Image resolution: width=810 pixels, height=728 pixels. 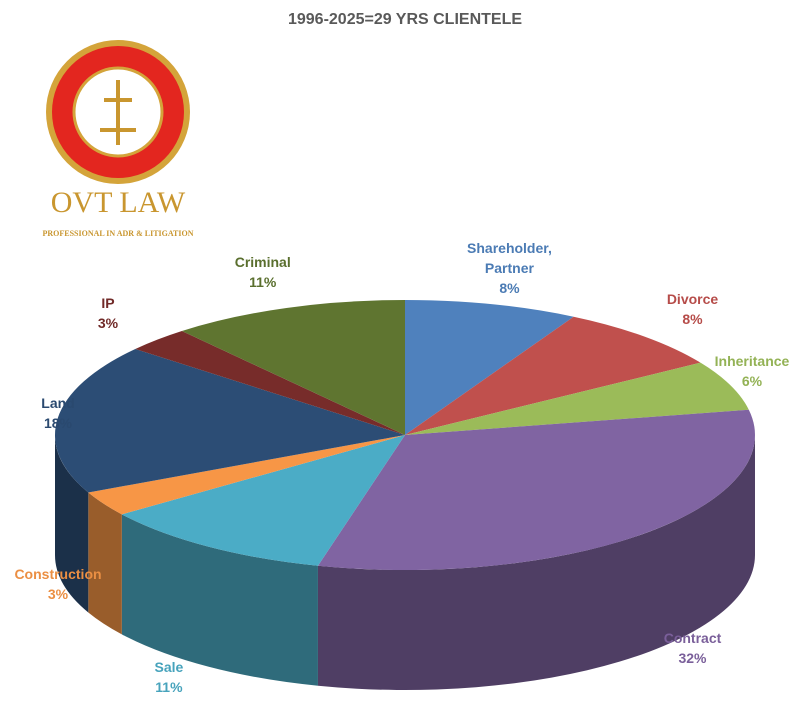 What do you see at coordinates (108, 313) in the screenshot?
I see `data-label: IP 3%` at bounding box center [108, 313].